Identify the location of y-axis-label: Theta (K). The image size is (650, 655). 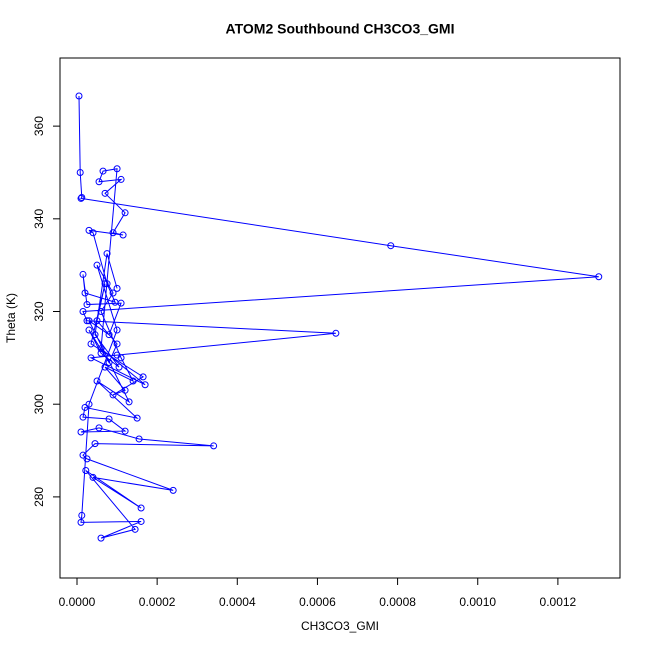
(11, 318).